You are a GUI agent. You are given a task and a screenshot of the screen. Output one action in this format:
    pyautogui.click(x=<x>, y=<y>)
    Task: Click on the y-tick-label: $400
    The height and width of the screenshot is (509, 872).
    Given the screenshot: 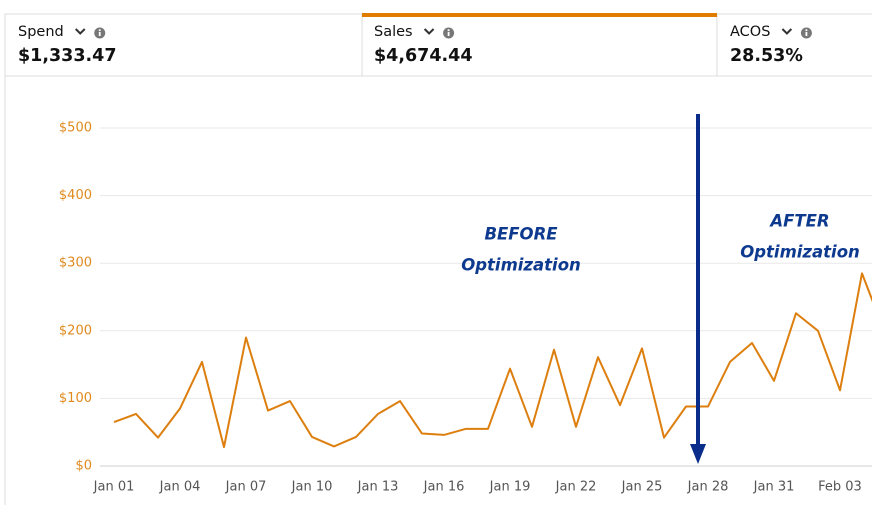 What is the action you would take?
    pyautogui.click(x=75, y=195)
    